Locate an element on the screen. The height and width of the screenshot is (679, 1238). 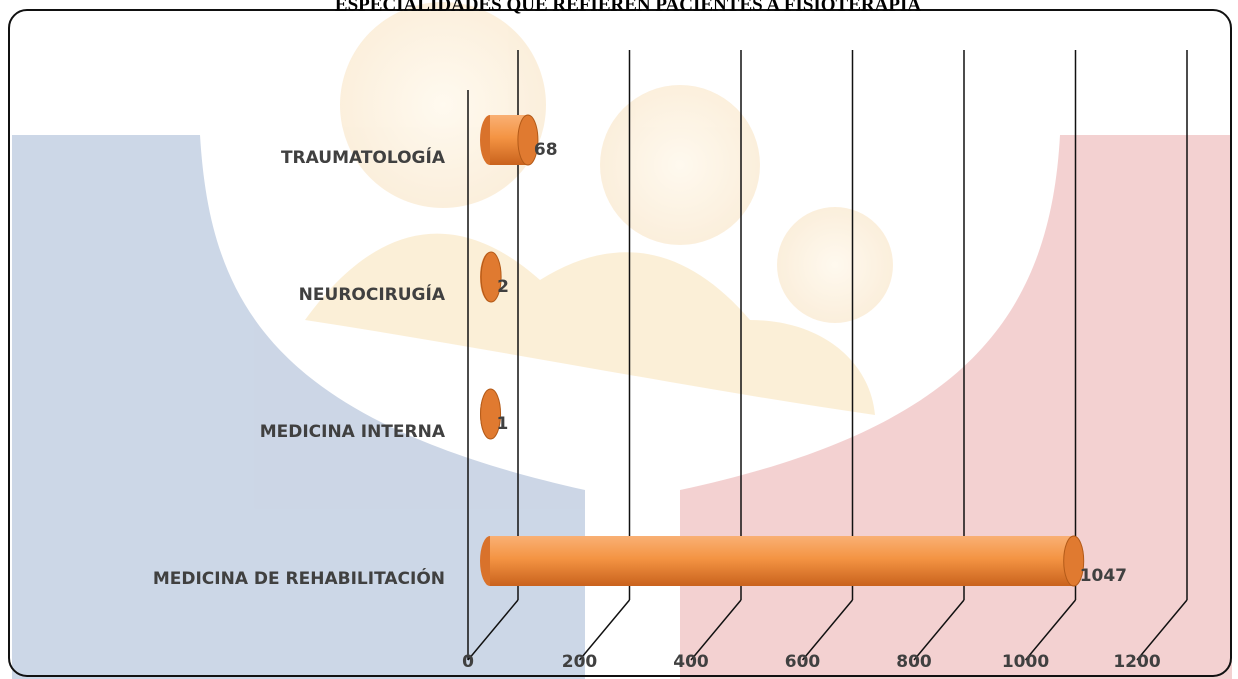
data-label: 1047 is located at coordinates (1103, 576).